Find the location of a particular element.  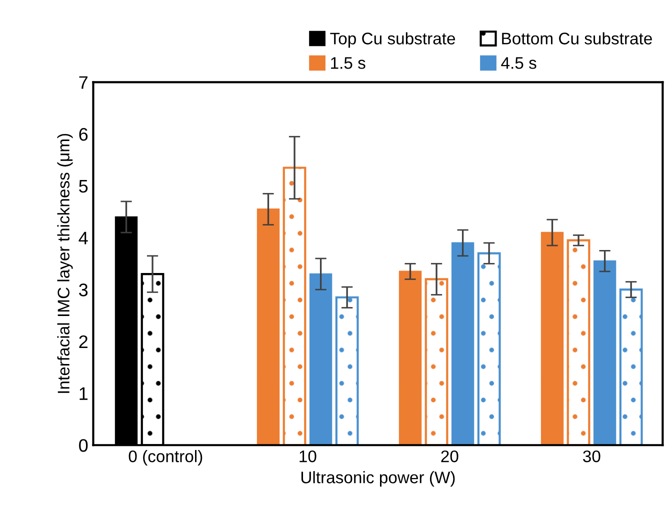

legend-label: 4.5 s is located at coordinates (518, 63).